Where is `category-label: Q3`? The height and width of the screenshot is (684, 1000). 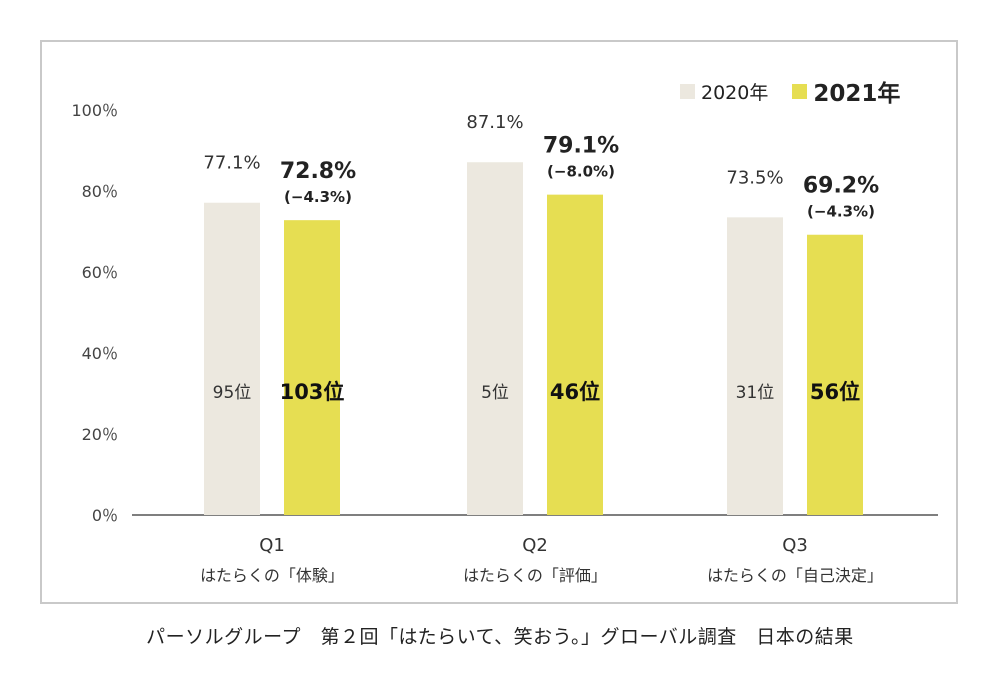 category-label: Q3 is located at coordinates (795, 545).